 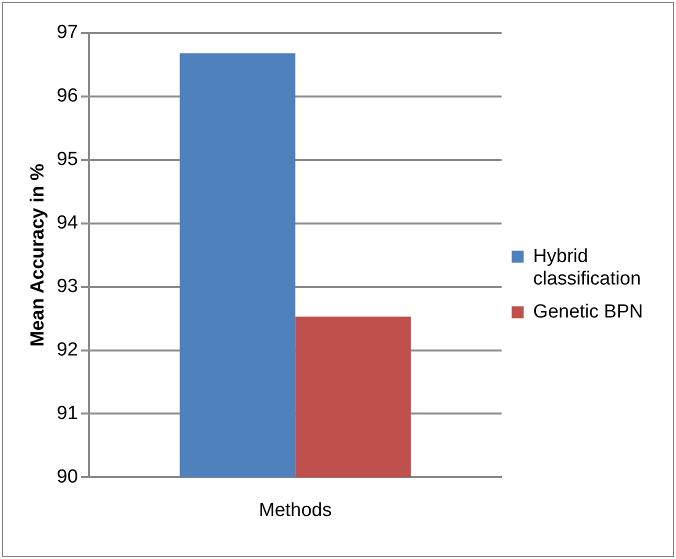 I want to click on y-tick-label: 97, so click(x=67, y=33).